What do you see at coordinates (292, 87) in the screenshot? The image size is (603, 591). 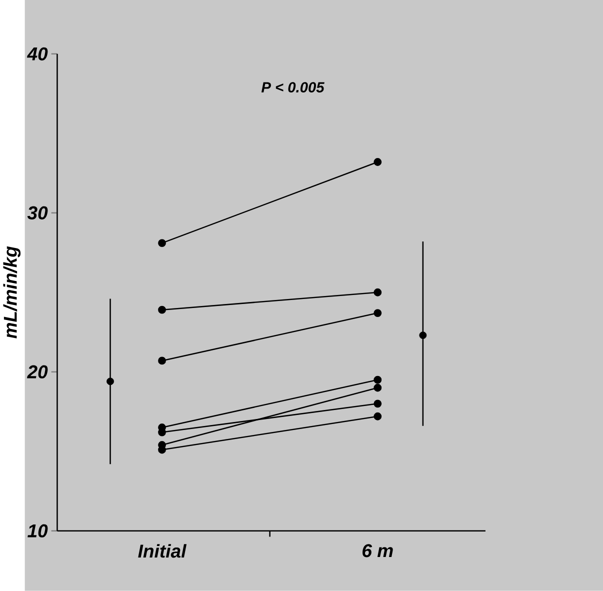 I see `annotation: P < 0.005` at bounding box center [292, 87].